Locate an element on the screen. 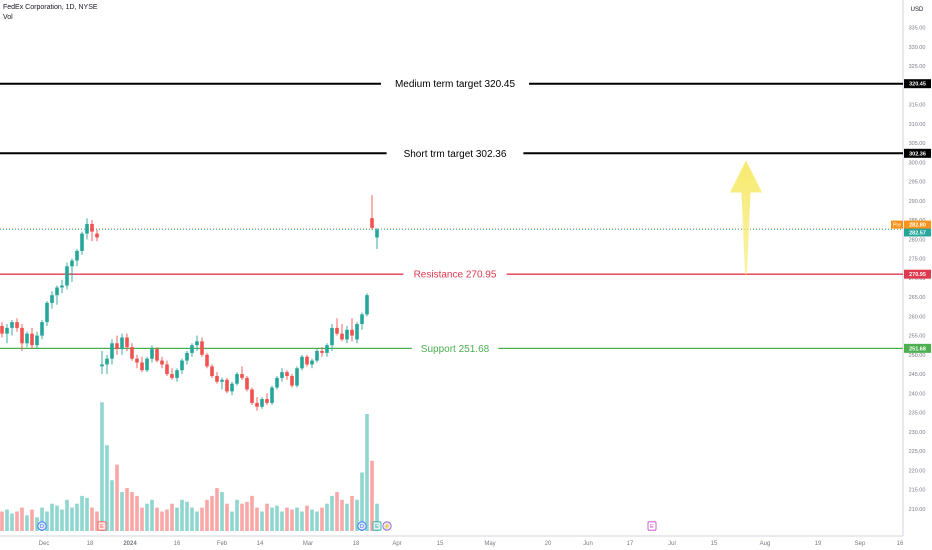 Image resolution: width=932 pixels, height=550 pixels. price-tick-label: 225.00 is located at coordinates (917, 452).